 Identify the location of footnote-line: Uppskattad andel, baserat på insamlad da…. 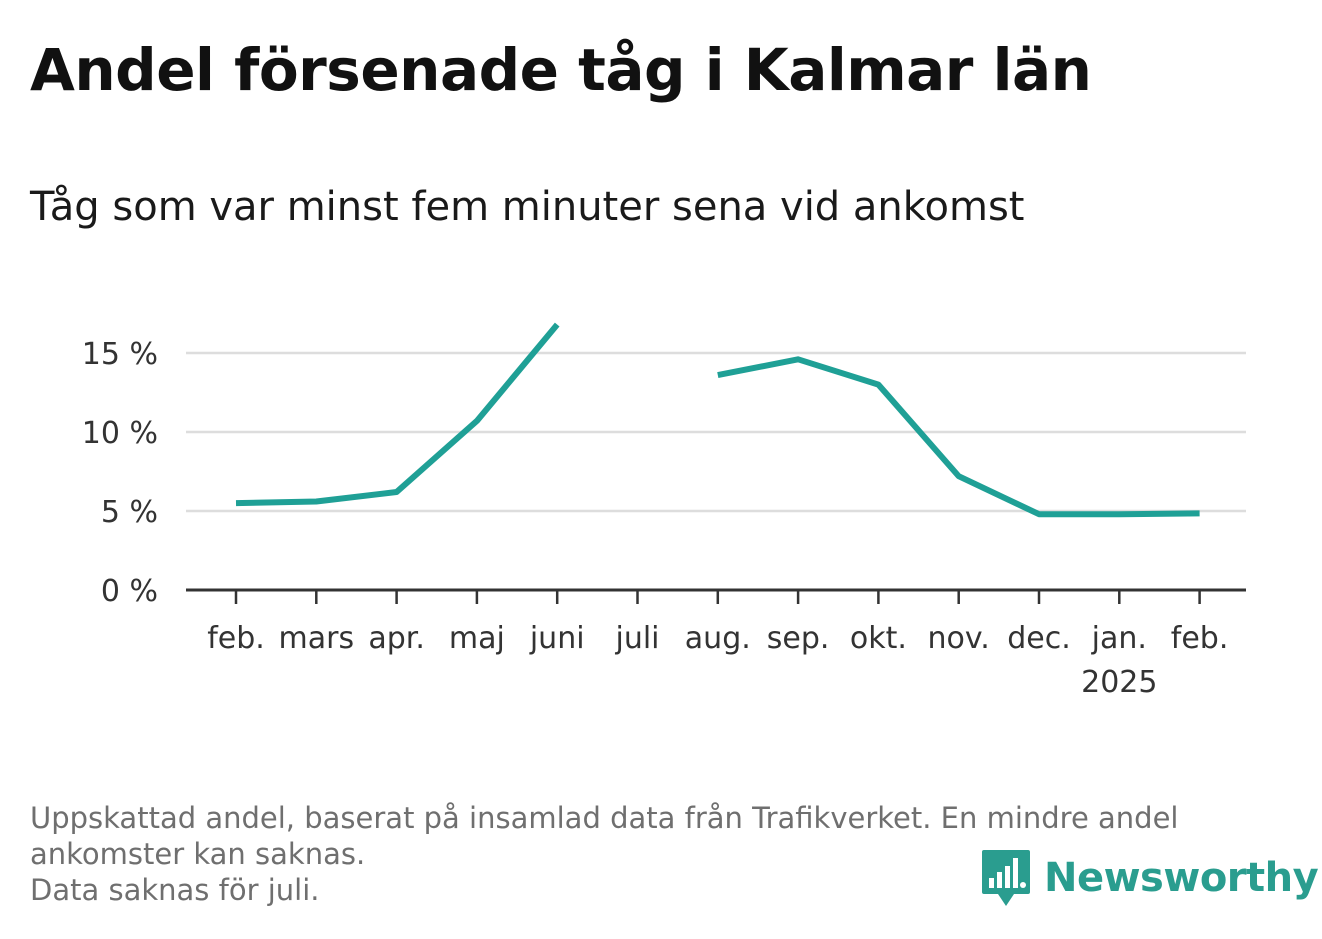
(604, 818).